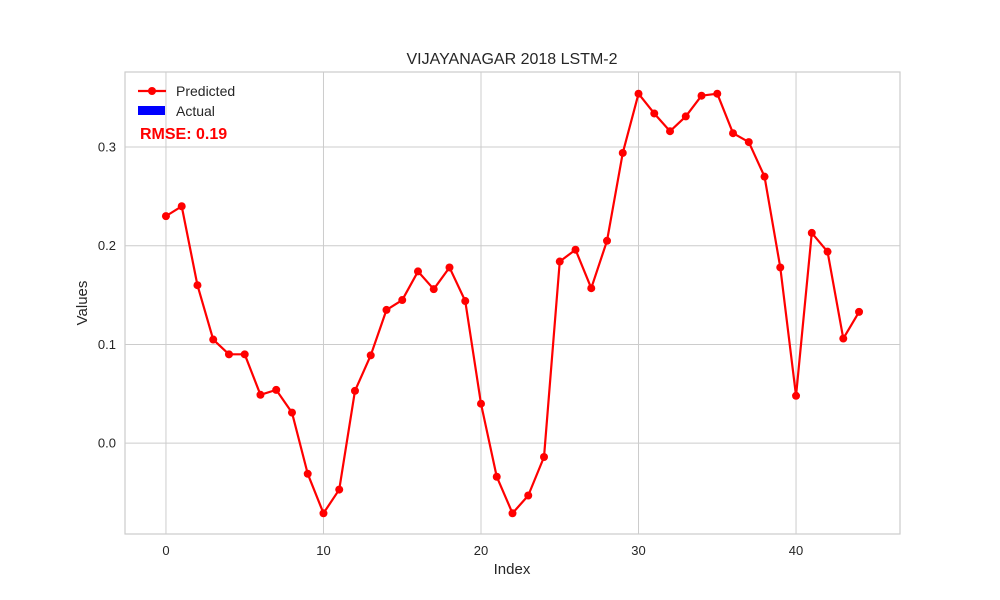  Describe the element at coordinates (107, 245) in the screenshot. I see `y-tick-label: 0.2` at that location.